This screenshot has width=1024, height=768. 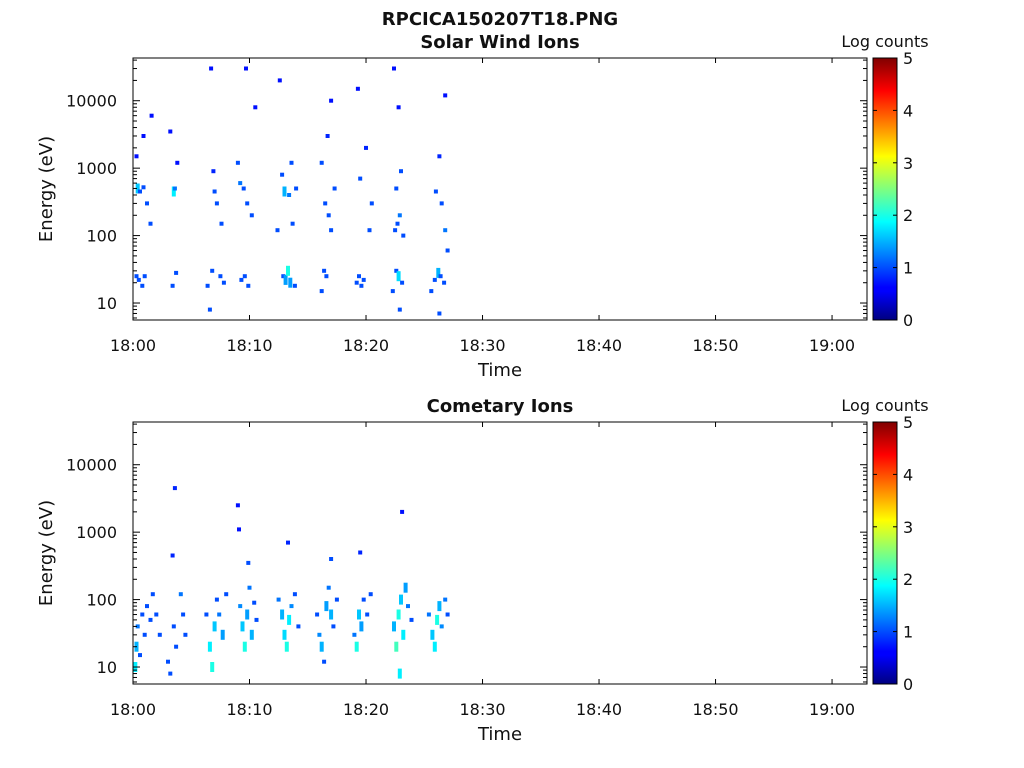 What do you see at coordinates (832, 709) in the screenshot?
I see `x-tick-label: 19:00` at bounding box center [832, 709].